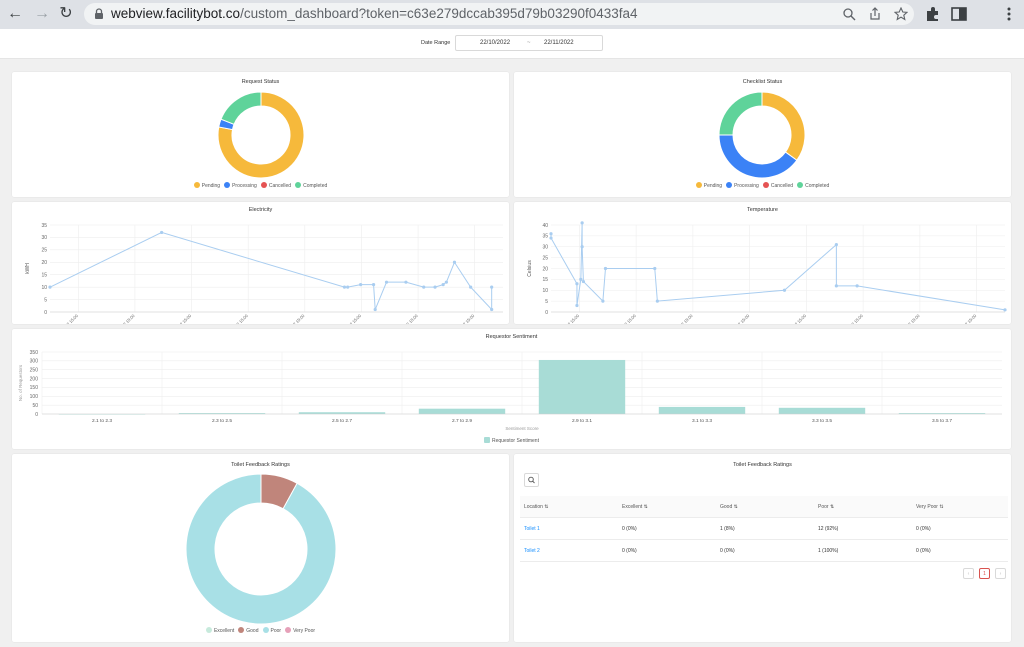 The image size is (1024, 647). Describe the element at coordinates (875, 14) in the screenshot. I see `share-icon` at that location.